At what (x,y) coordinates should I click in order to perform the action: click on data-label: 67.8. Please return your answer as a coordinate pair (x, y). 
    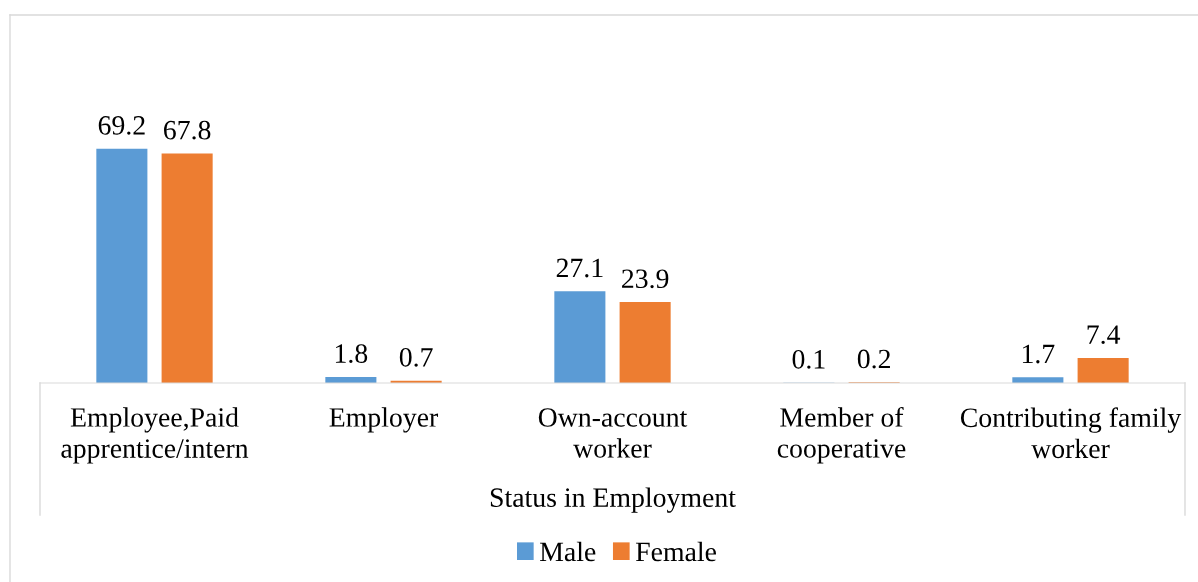
    Looking at the image, I should click on (187, 130).